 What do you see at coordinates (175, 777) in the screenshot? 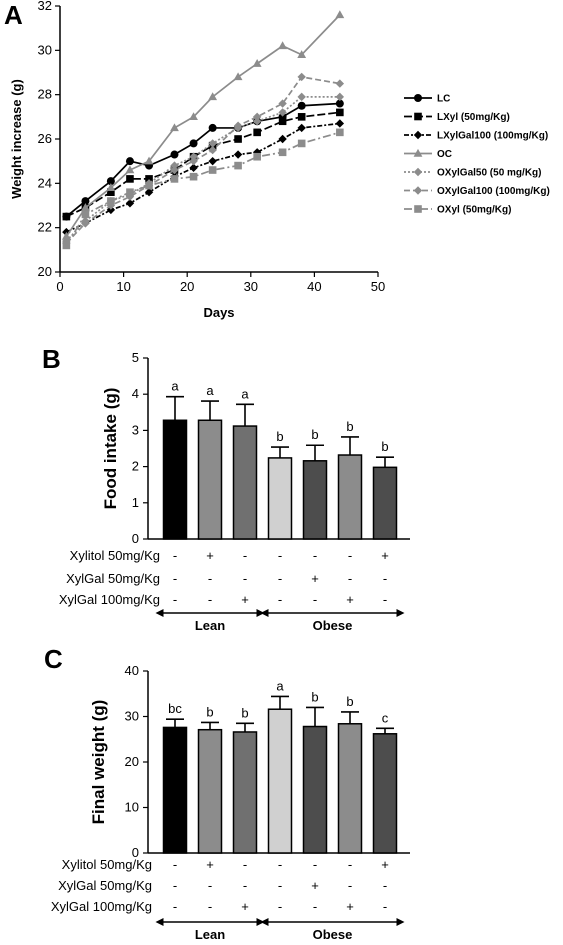
I see `bar-0: bc` at bounding box center [175, 777].